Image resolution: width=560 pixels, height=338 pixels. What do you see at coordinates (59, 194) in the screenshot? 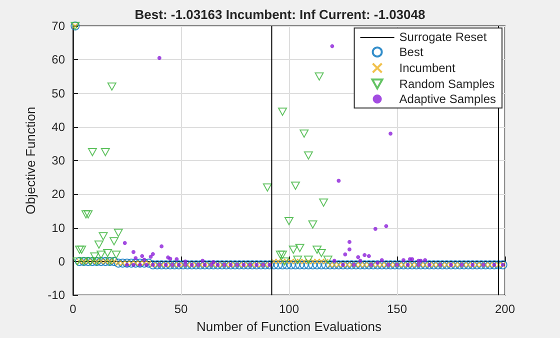
I see `y-tick-label: 20` at bounding box center [59, 194].